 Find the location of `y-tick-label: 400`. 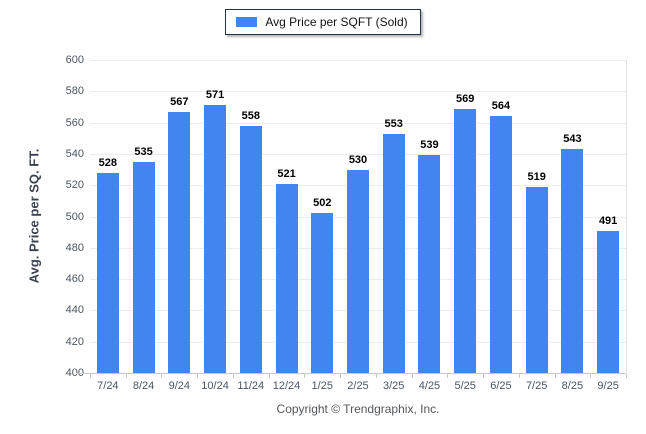

y-tick-label: 400 is located at coordinates (74, 373).